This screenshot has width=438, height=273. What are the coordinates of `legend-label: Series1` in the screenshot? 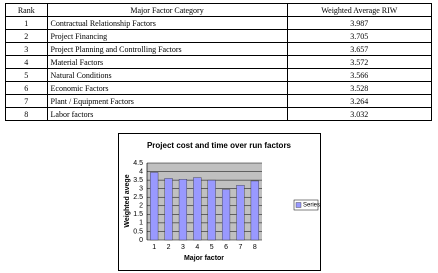 It's located at (312, 206).